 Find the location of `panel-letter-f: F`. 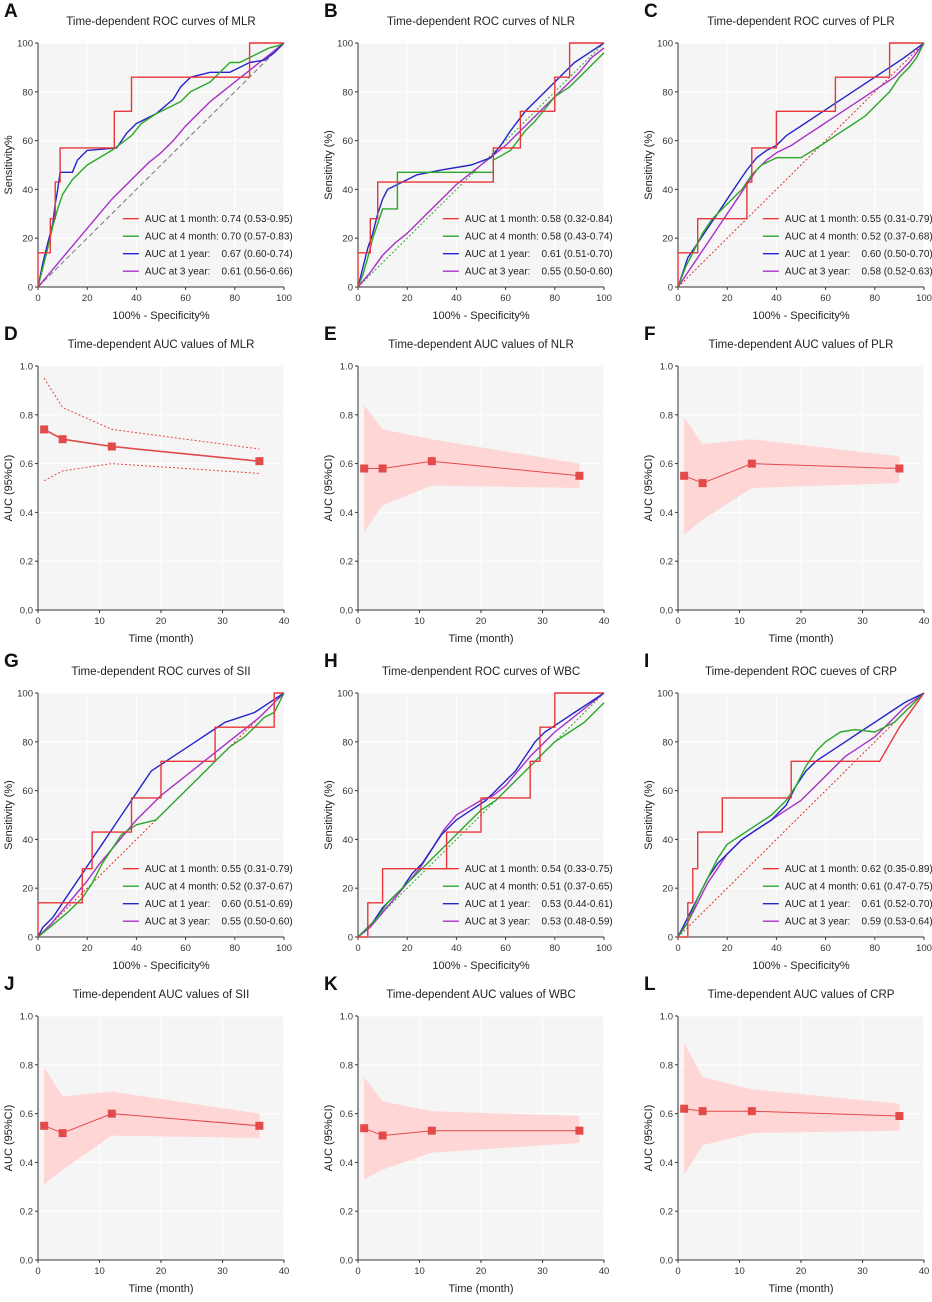

panel-letter-f: F is located at coordinates (650, 334).